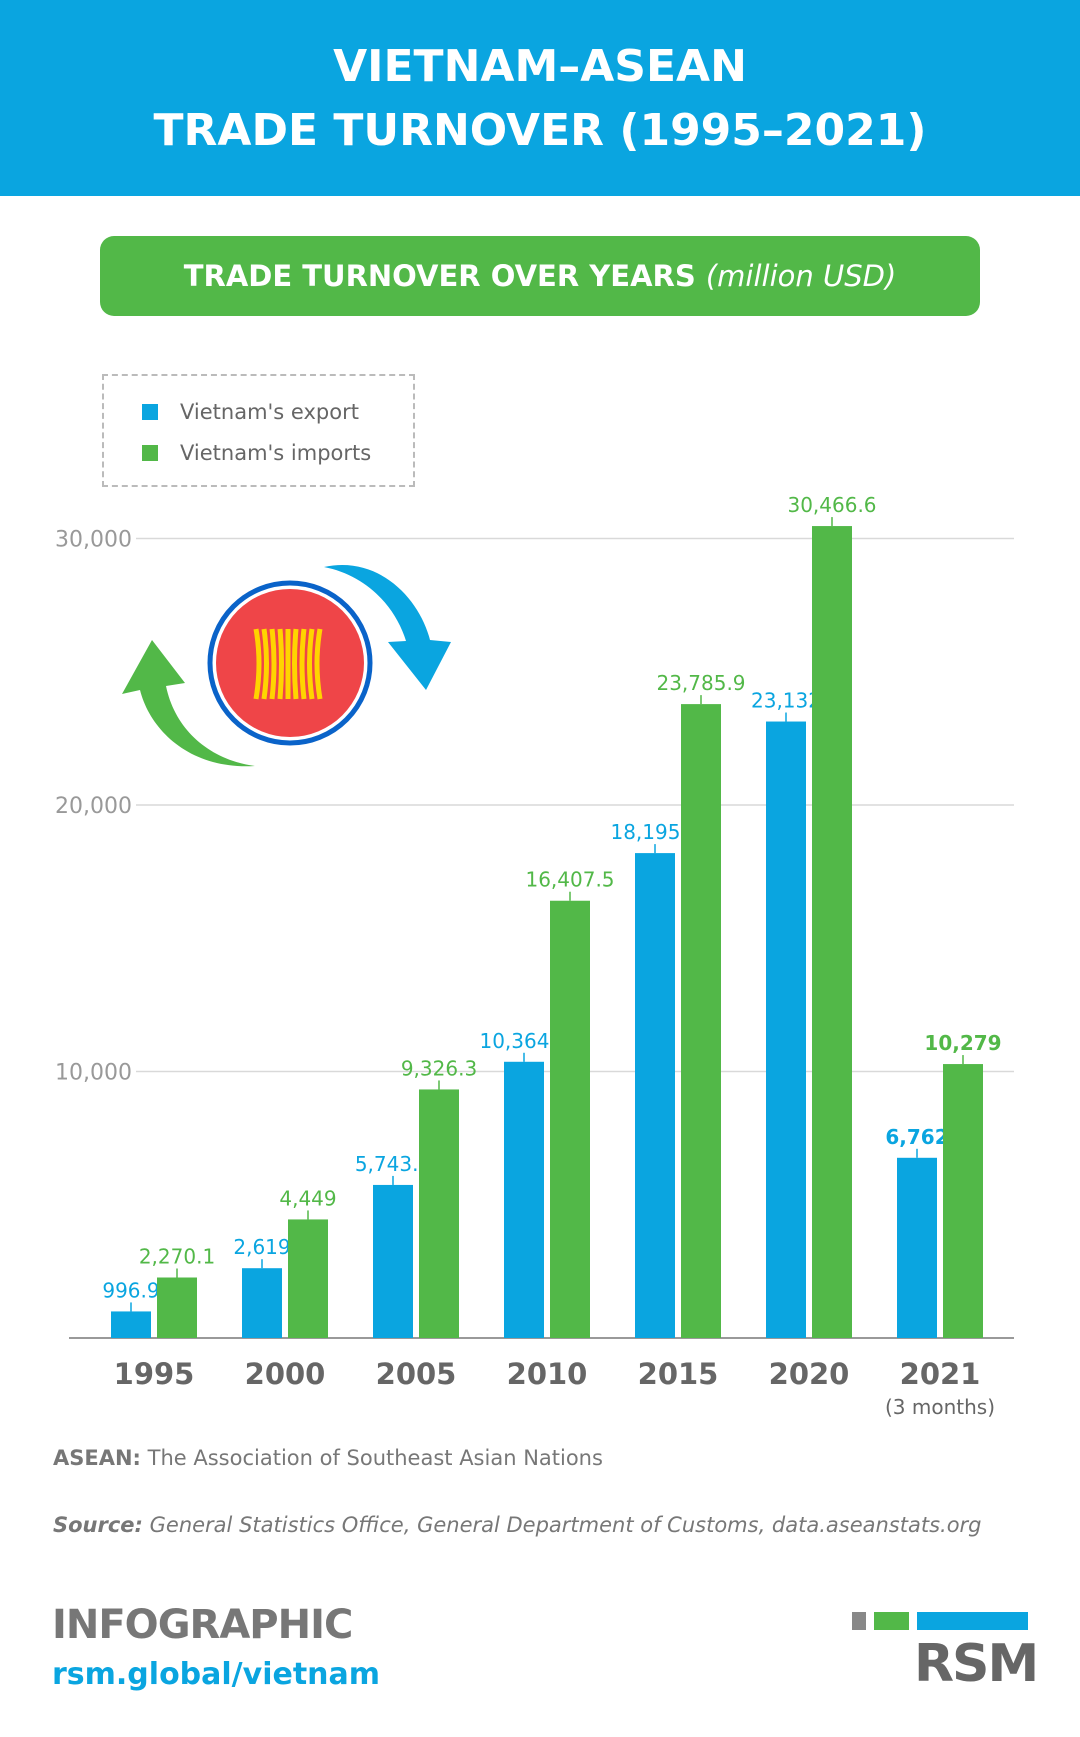 Image resolution: width=1080 pixels, height=1737 pixels. What do you see at coordinates (859, 1621) in the screenshot?
I see `logo-square-gray` at bounding box center [859, 1621].